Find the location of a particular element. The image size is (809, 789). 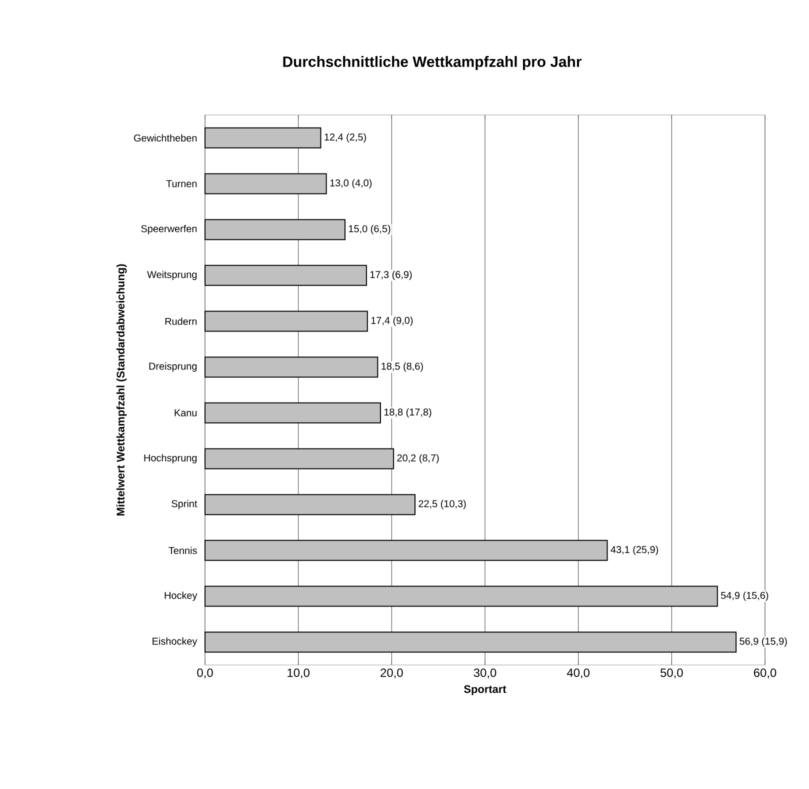

y-tick-label: Kanu is located at coordinates (185, 412).